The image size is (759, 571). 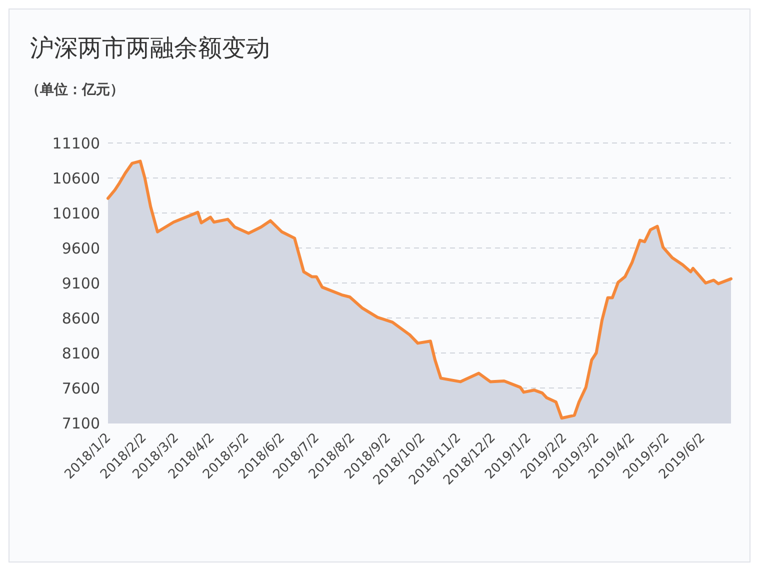 What do you see at coordinates (76, 143) in the screenshot?
I see `y-tick-label: 11100` at bounding box center [76, 143].